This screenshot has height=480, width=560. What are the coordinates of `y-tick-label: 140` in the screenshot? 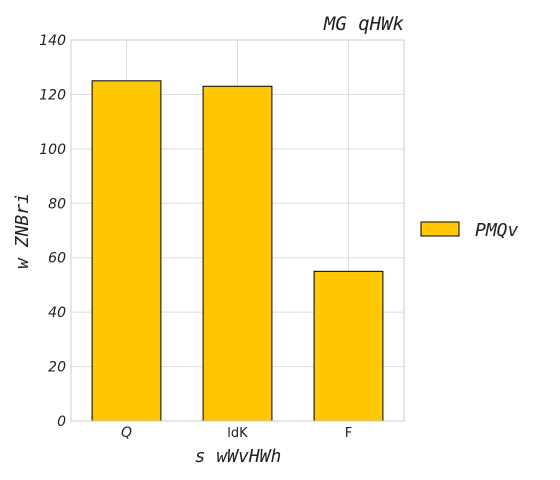 It's located at (52, 41).